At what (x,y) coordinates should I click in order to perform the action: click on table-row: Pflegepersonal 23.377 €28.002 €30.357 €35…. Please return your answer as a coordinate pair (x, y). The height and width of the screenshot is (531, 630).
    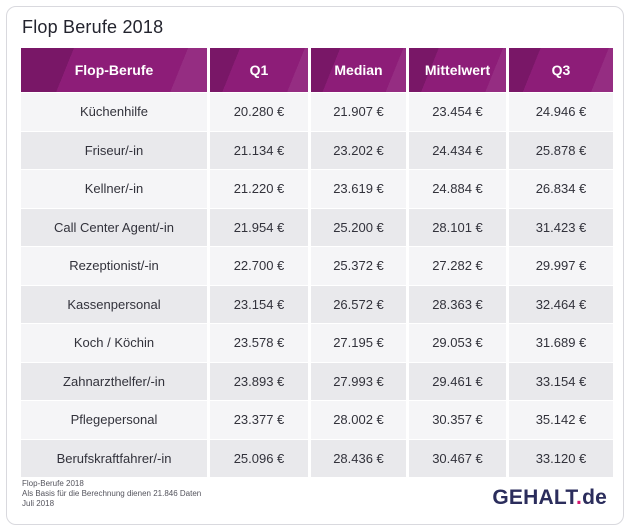
    Looking at the image, I should click on (317, 420).